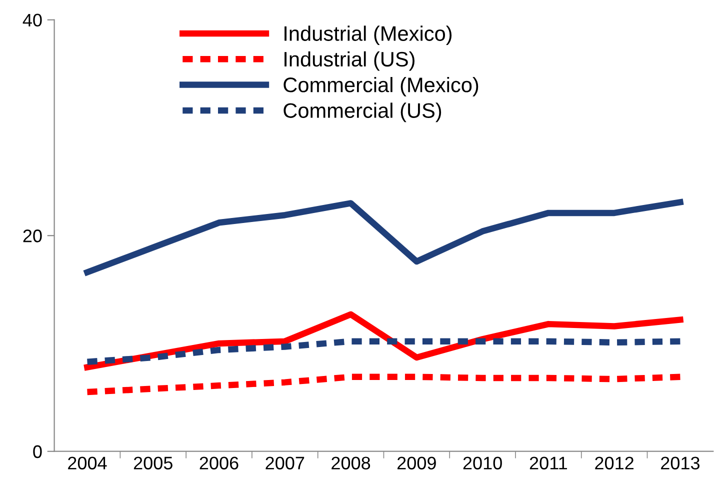 The width and height of the screenshot is (724, 496). I want to click on x-tick-label: 2009, so click(416, 463).